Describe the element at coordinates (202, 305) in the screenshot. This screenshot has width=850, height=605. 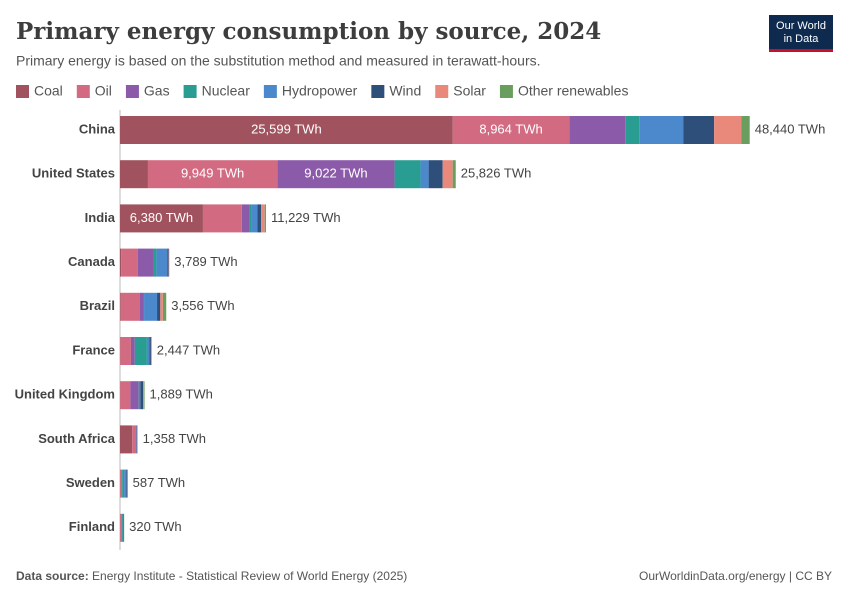
I see `total-label: 3,556 TWh` at that location.